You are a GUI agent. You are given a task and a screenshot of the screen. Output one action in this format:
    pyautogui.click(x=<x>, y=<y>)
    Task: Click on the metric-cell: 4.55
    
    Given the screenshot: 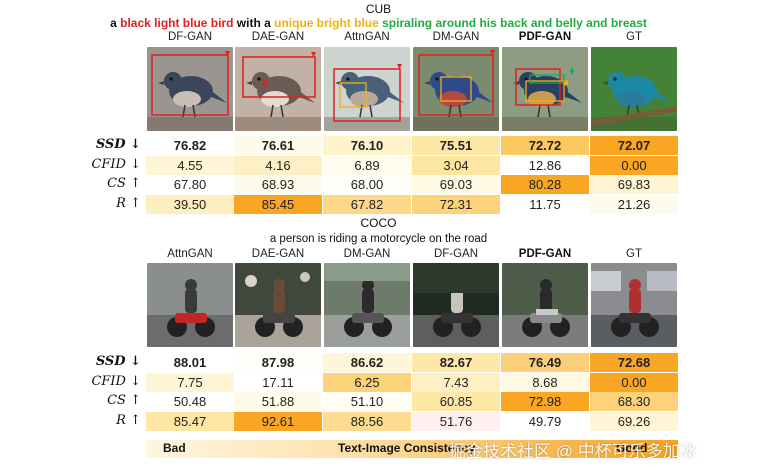 What is the action you would take?
    pyautogui.click(x=190, y=165)
    